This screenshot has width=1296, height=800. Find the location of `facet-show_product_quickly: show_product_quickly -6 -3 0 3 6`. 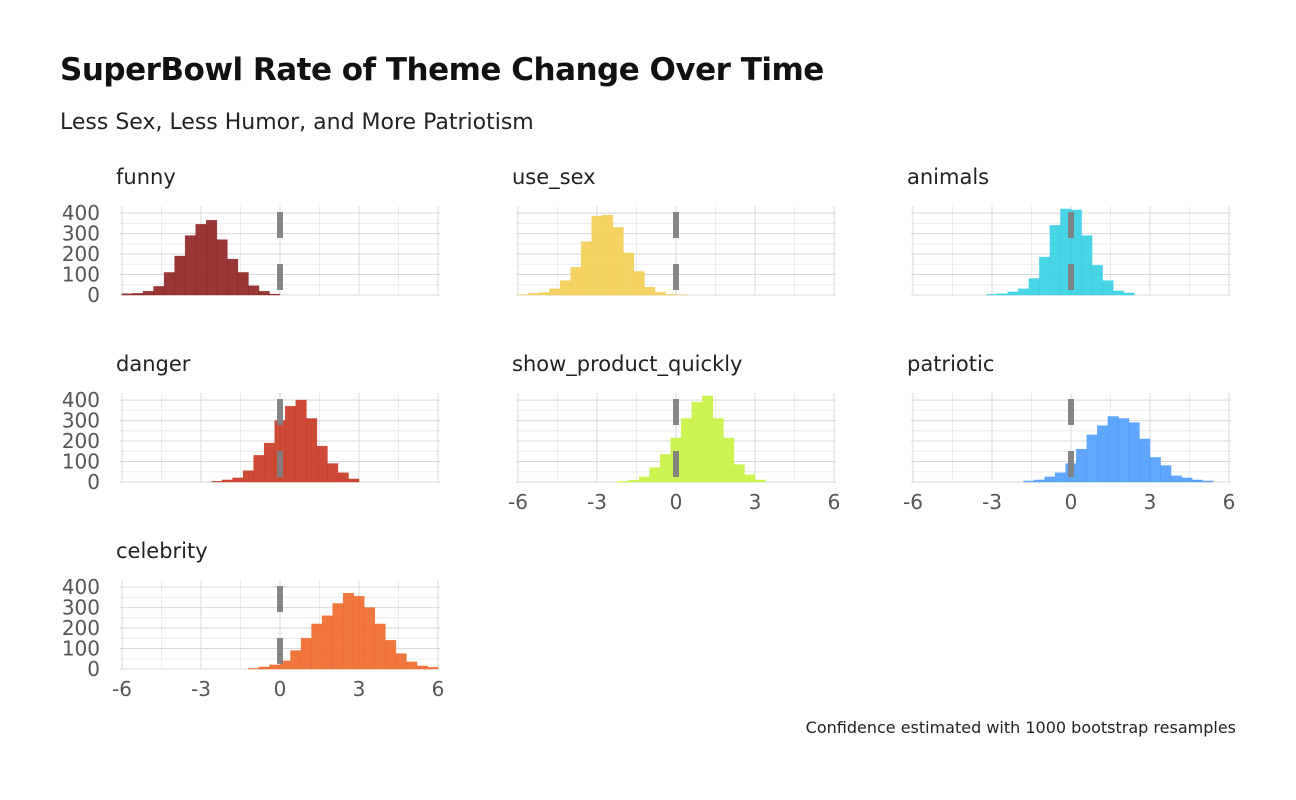

facet-show_product_quickly: show_product_quickly -6 -3 0 3 6 is located at coordinates (674, 433).